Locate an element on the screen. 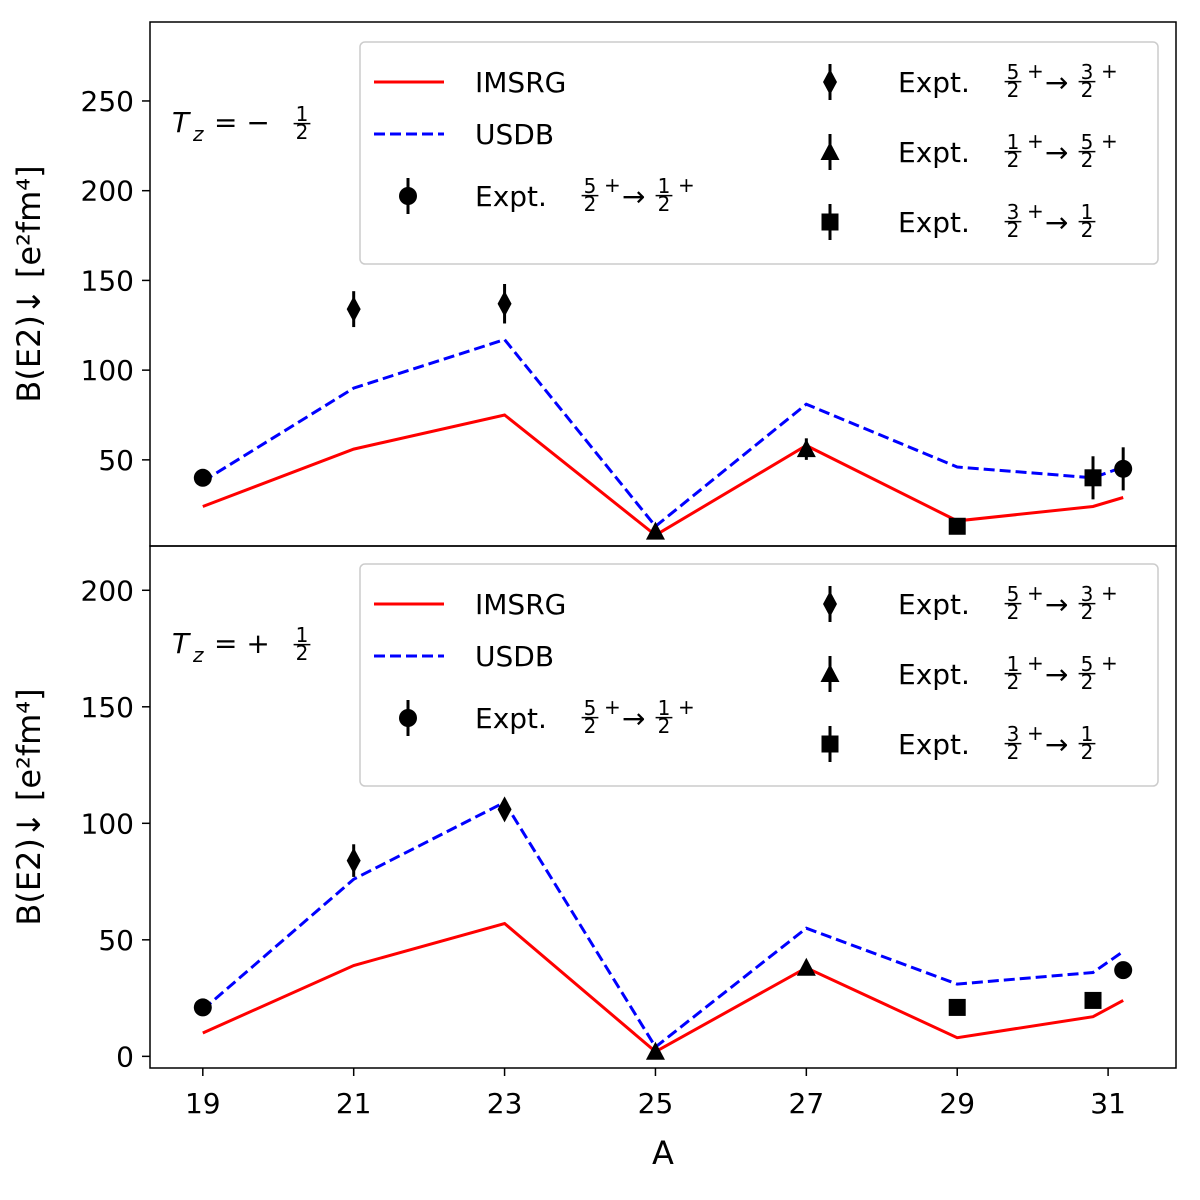  legend-t52_12: Expt.52+→12+5/2+ → 1/2+ is located at coordinates (547, 716).